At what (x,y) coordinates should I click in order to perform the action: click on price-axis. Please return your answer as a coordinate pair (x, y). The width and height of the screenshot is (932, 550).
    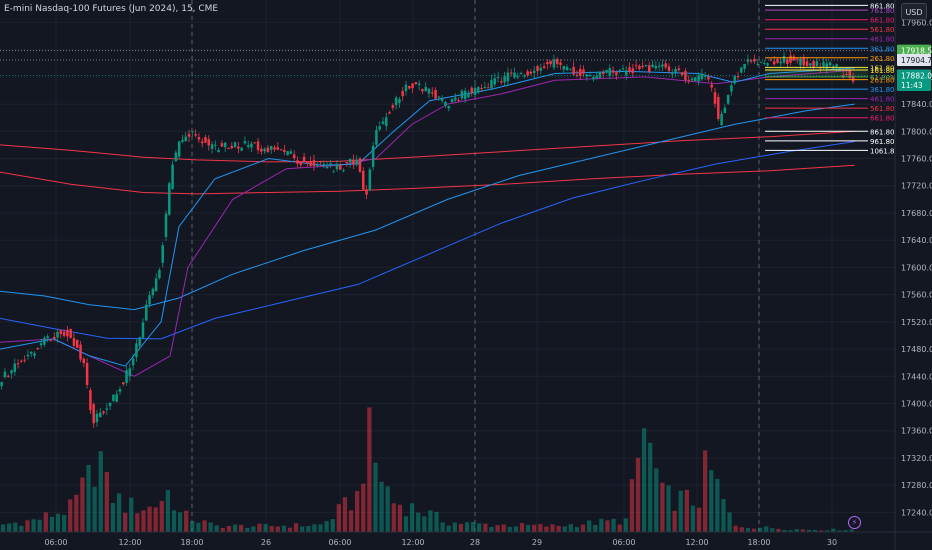
    Looking at the image, I should click on (913, 275).